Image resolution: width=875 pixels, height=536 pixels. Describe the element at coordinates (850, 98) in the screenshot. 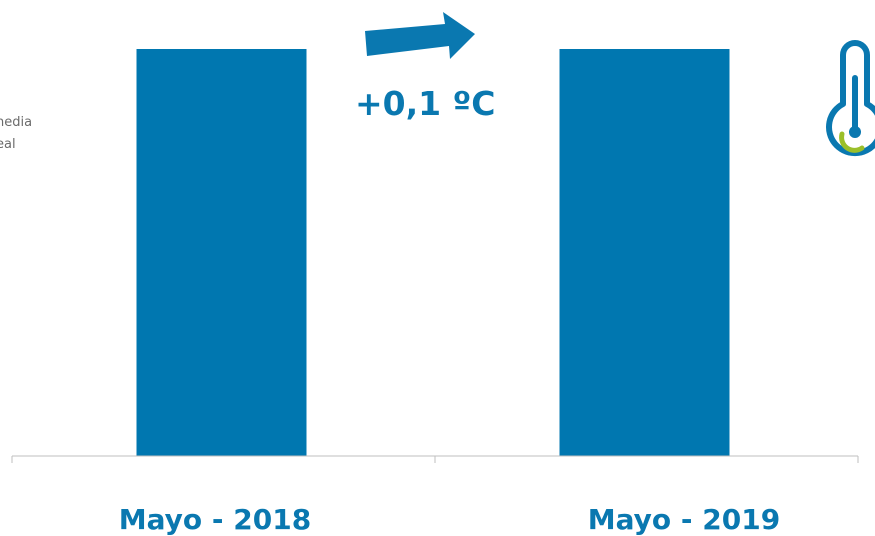

I see `thermometer-icon` at that location.